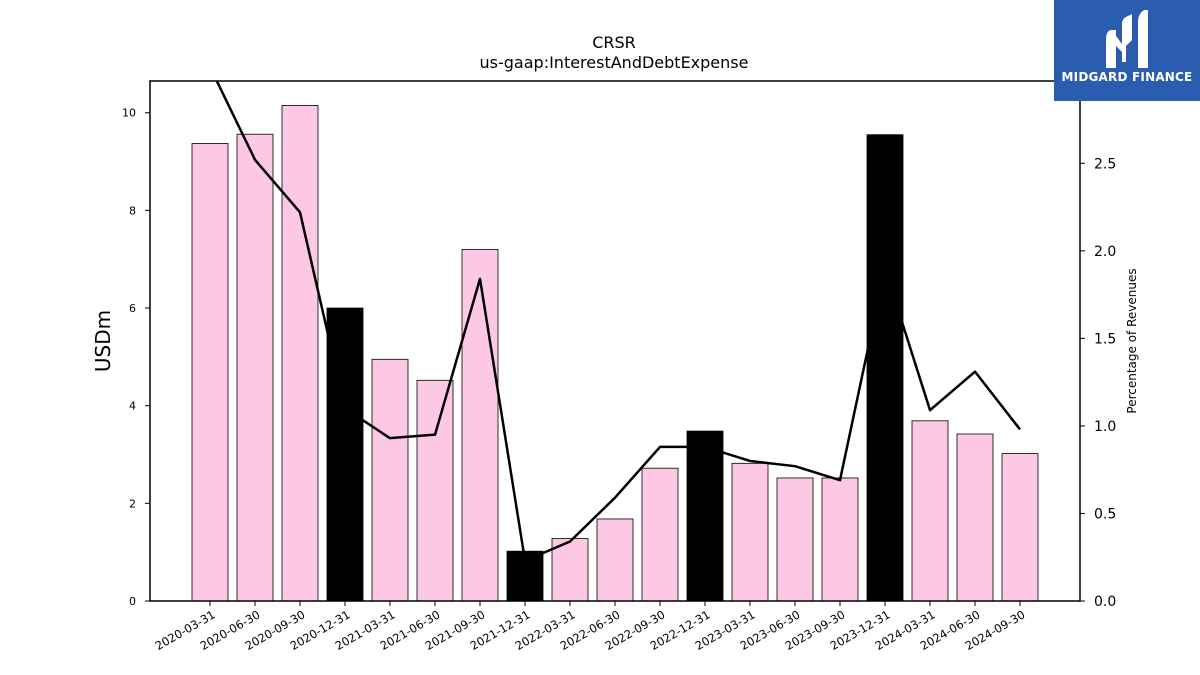  Describe the element at coordinates (136, 357) in the screenshot. I see `y-axis: 0 2 4 6 8 10` at that location.